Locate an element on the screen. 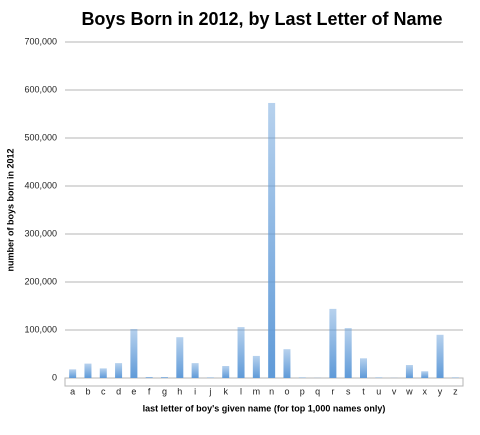 This screenshot has width=480, height=435. x-tick-label: f is located at coordinates (149, 391).